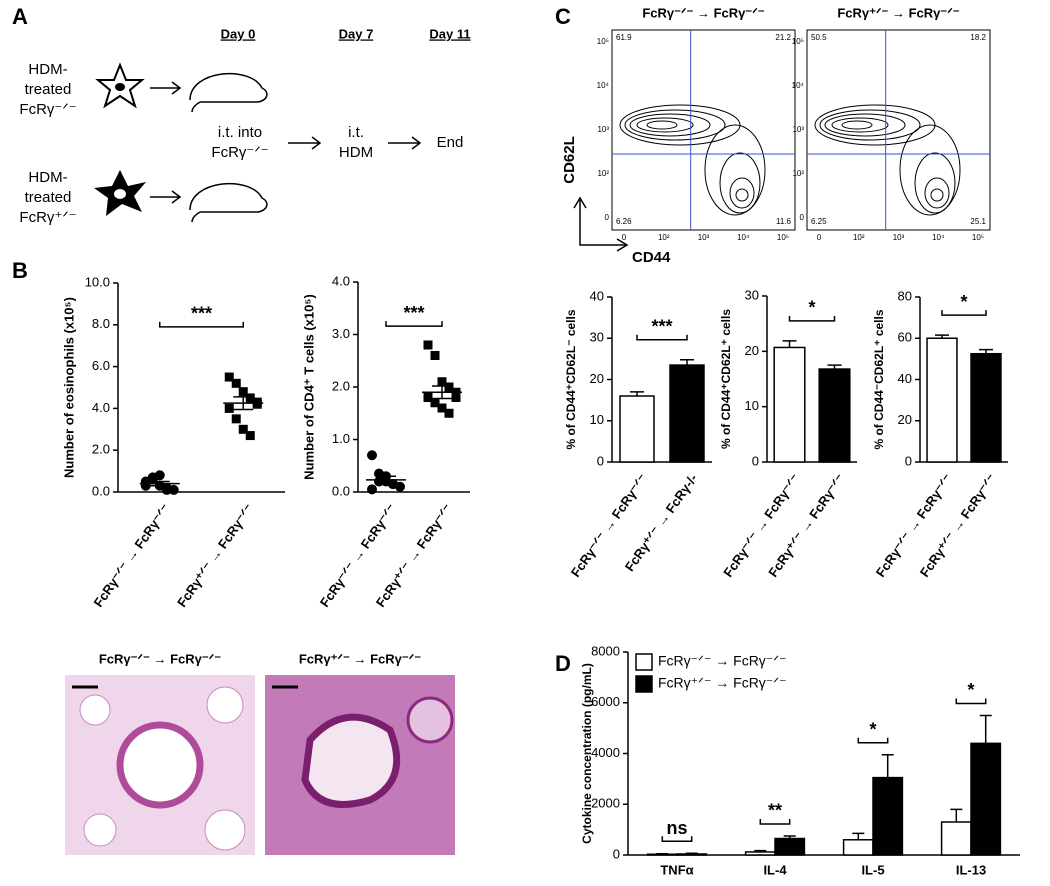 The height and width of the screenshot is (886, 1050). What do you see at coordinates (240, 132) in the screenshot?
I see `step-label: i.t. into` at bounding box center [240, 132].